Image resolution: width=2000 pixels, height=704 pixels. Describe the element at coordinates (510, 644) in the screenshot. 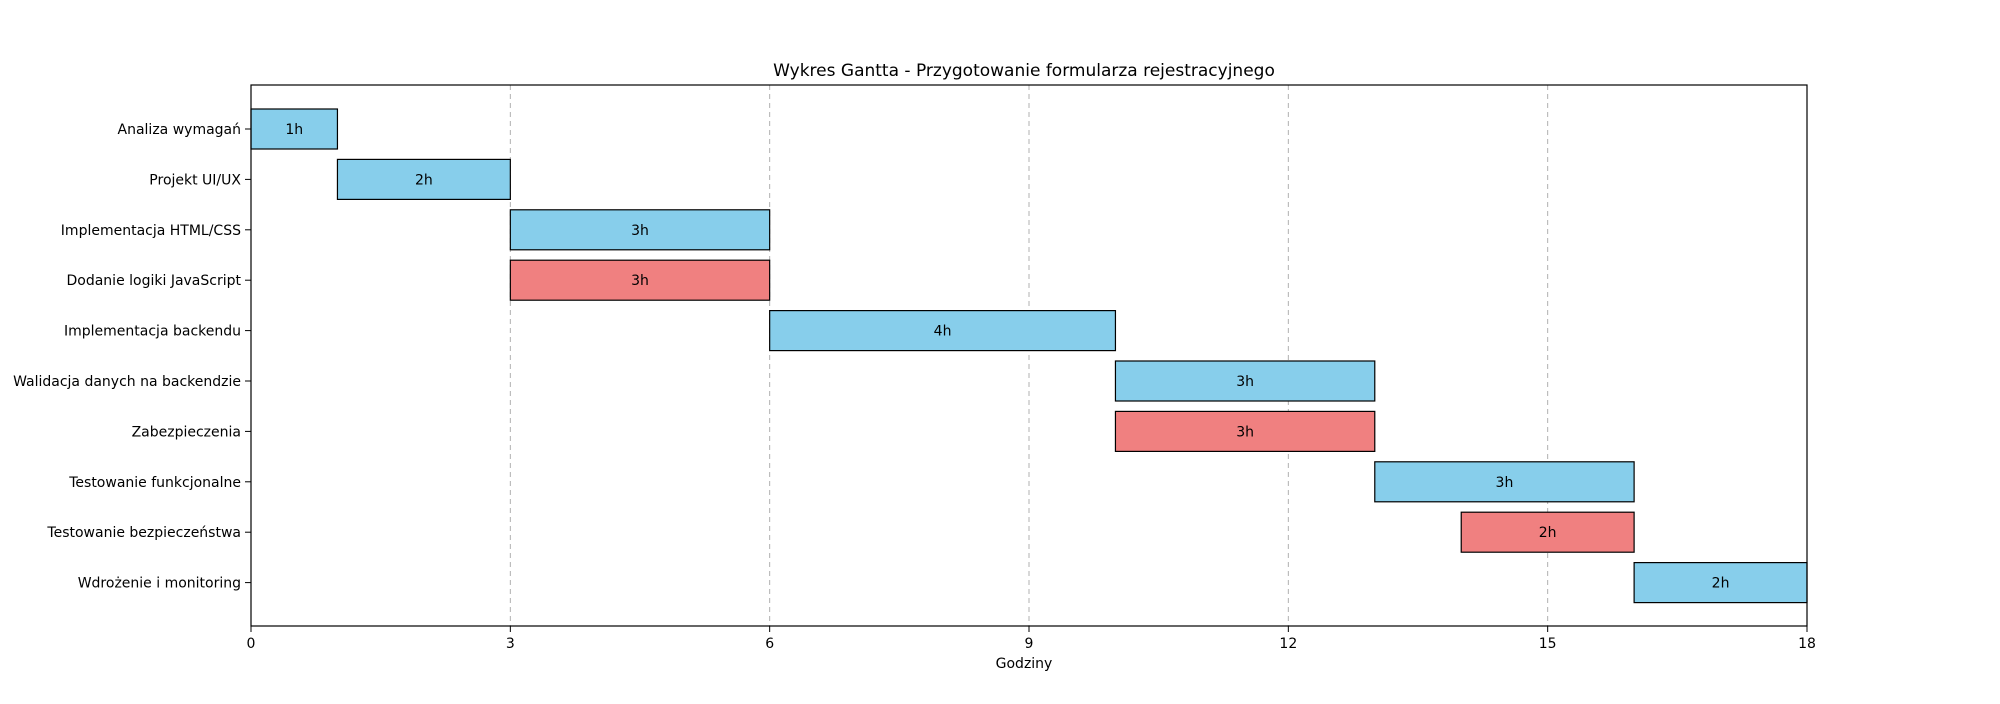

I see `x-tick-label: 3` at that location.